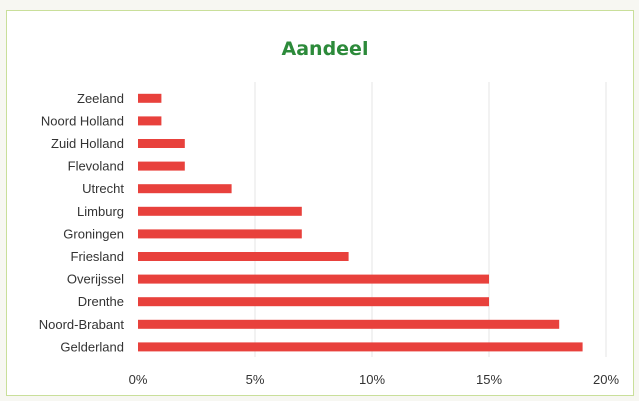 The image size is (639, 401). What do you see at coordinates (185, 189) in the screenshot?
I see `bar-utrecht` at bounding box center [185, 189].